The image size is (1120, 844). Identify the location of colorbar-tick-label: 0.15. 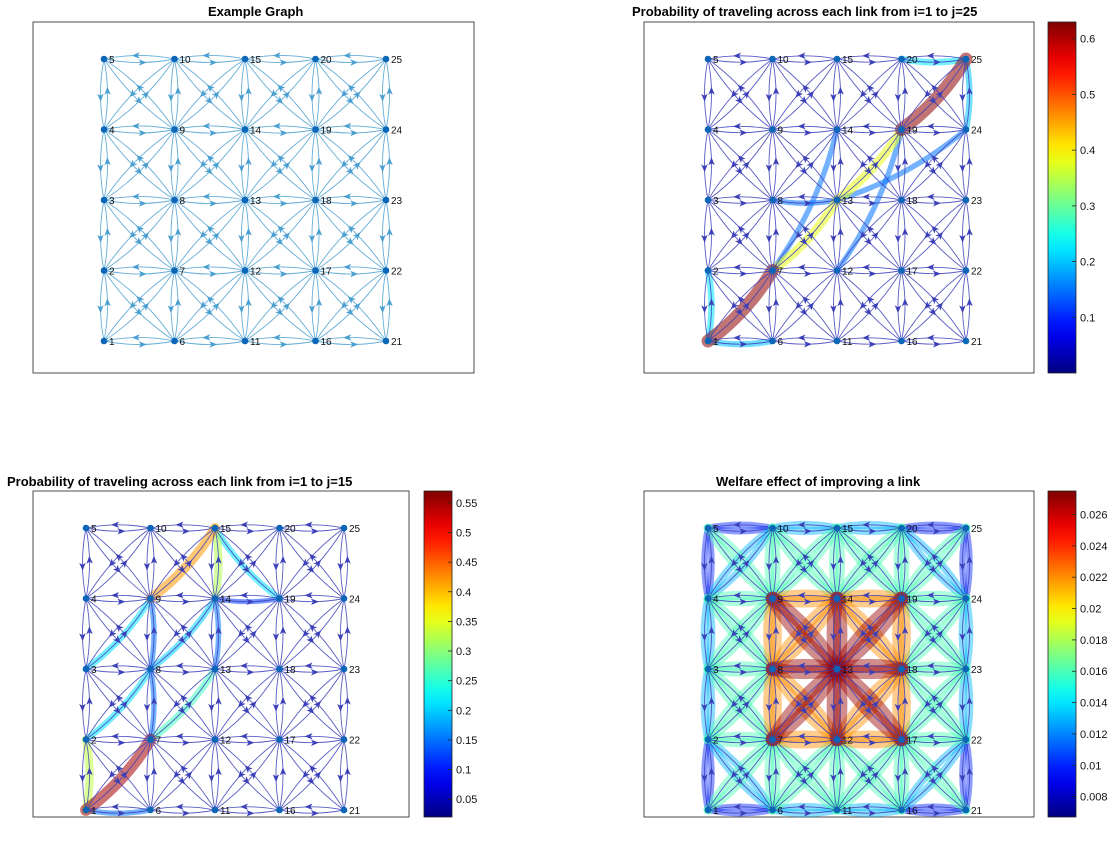
(466, 741).